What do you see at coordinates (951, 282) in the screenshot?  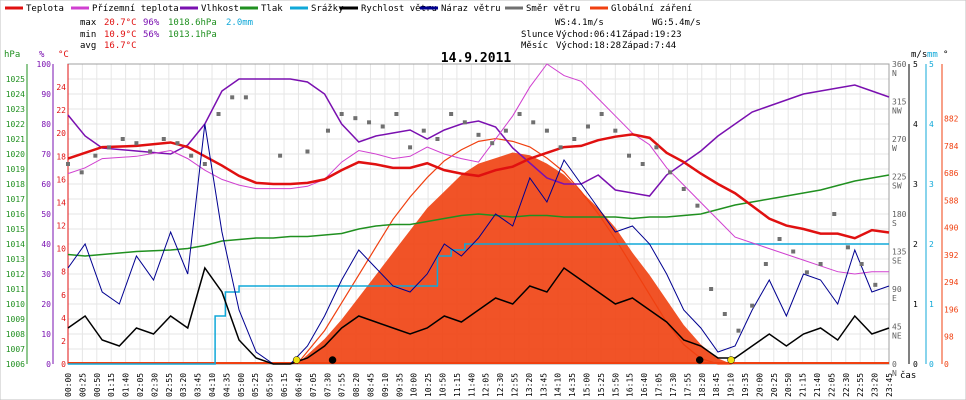 I see `tick-label-radiation: 294` at bounding box center [951, 282].